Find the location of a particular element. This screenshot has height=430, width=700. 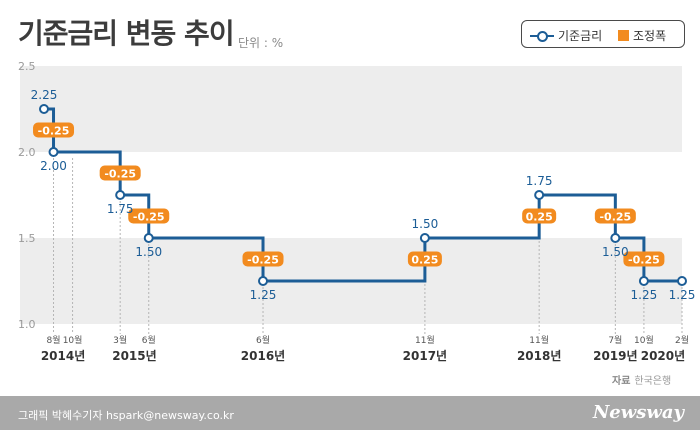

y-tick-label: 2.0 is located at coordinates (27, 152).